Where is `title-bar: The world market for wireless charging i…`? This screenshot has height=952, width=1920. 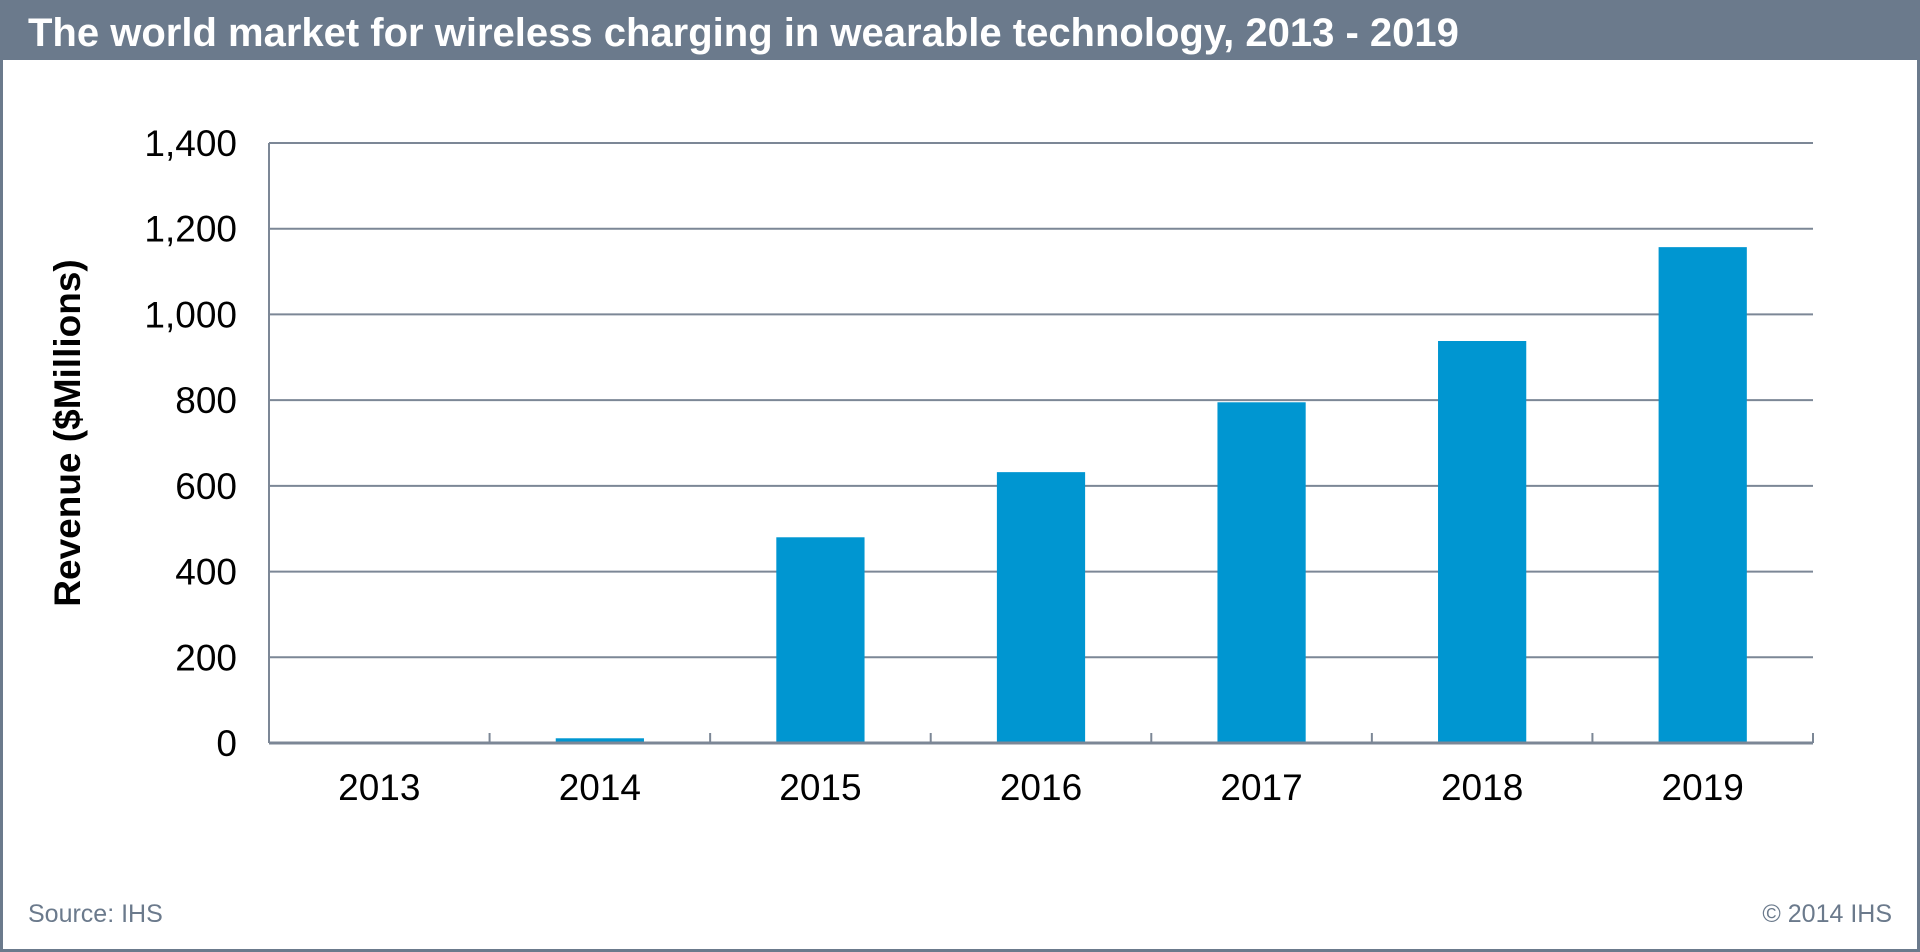
title-bar: The world market for wireless charging i… is located at coordinates (960, 31).